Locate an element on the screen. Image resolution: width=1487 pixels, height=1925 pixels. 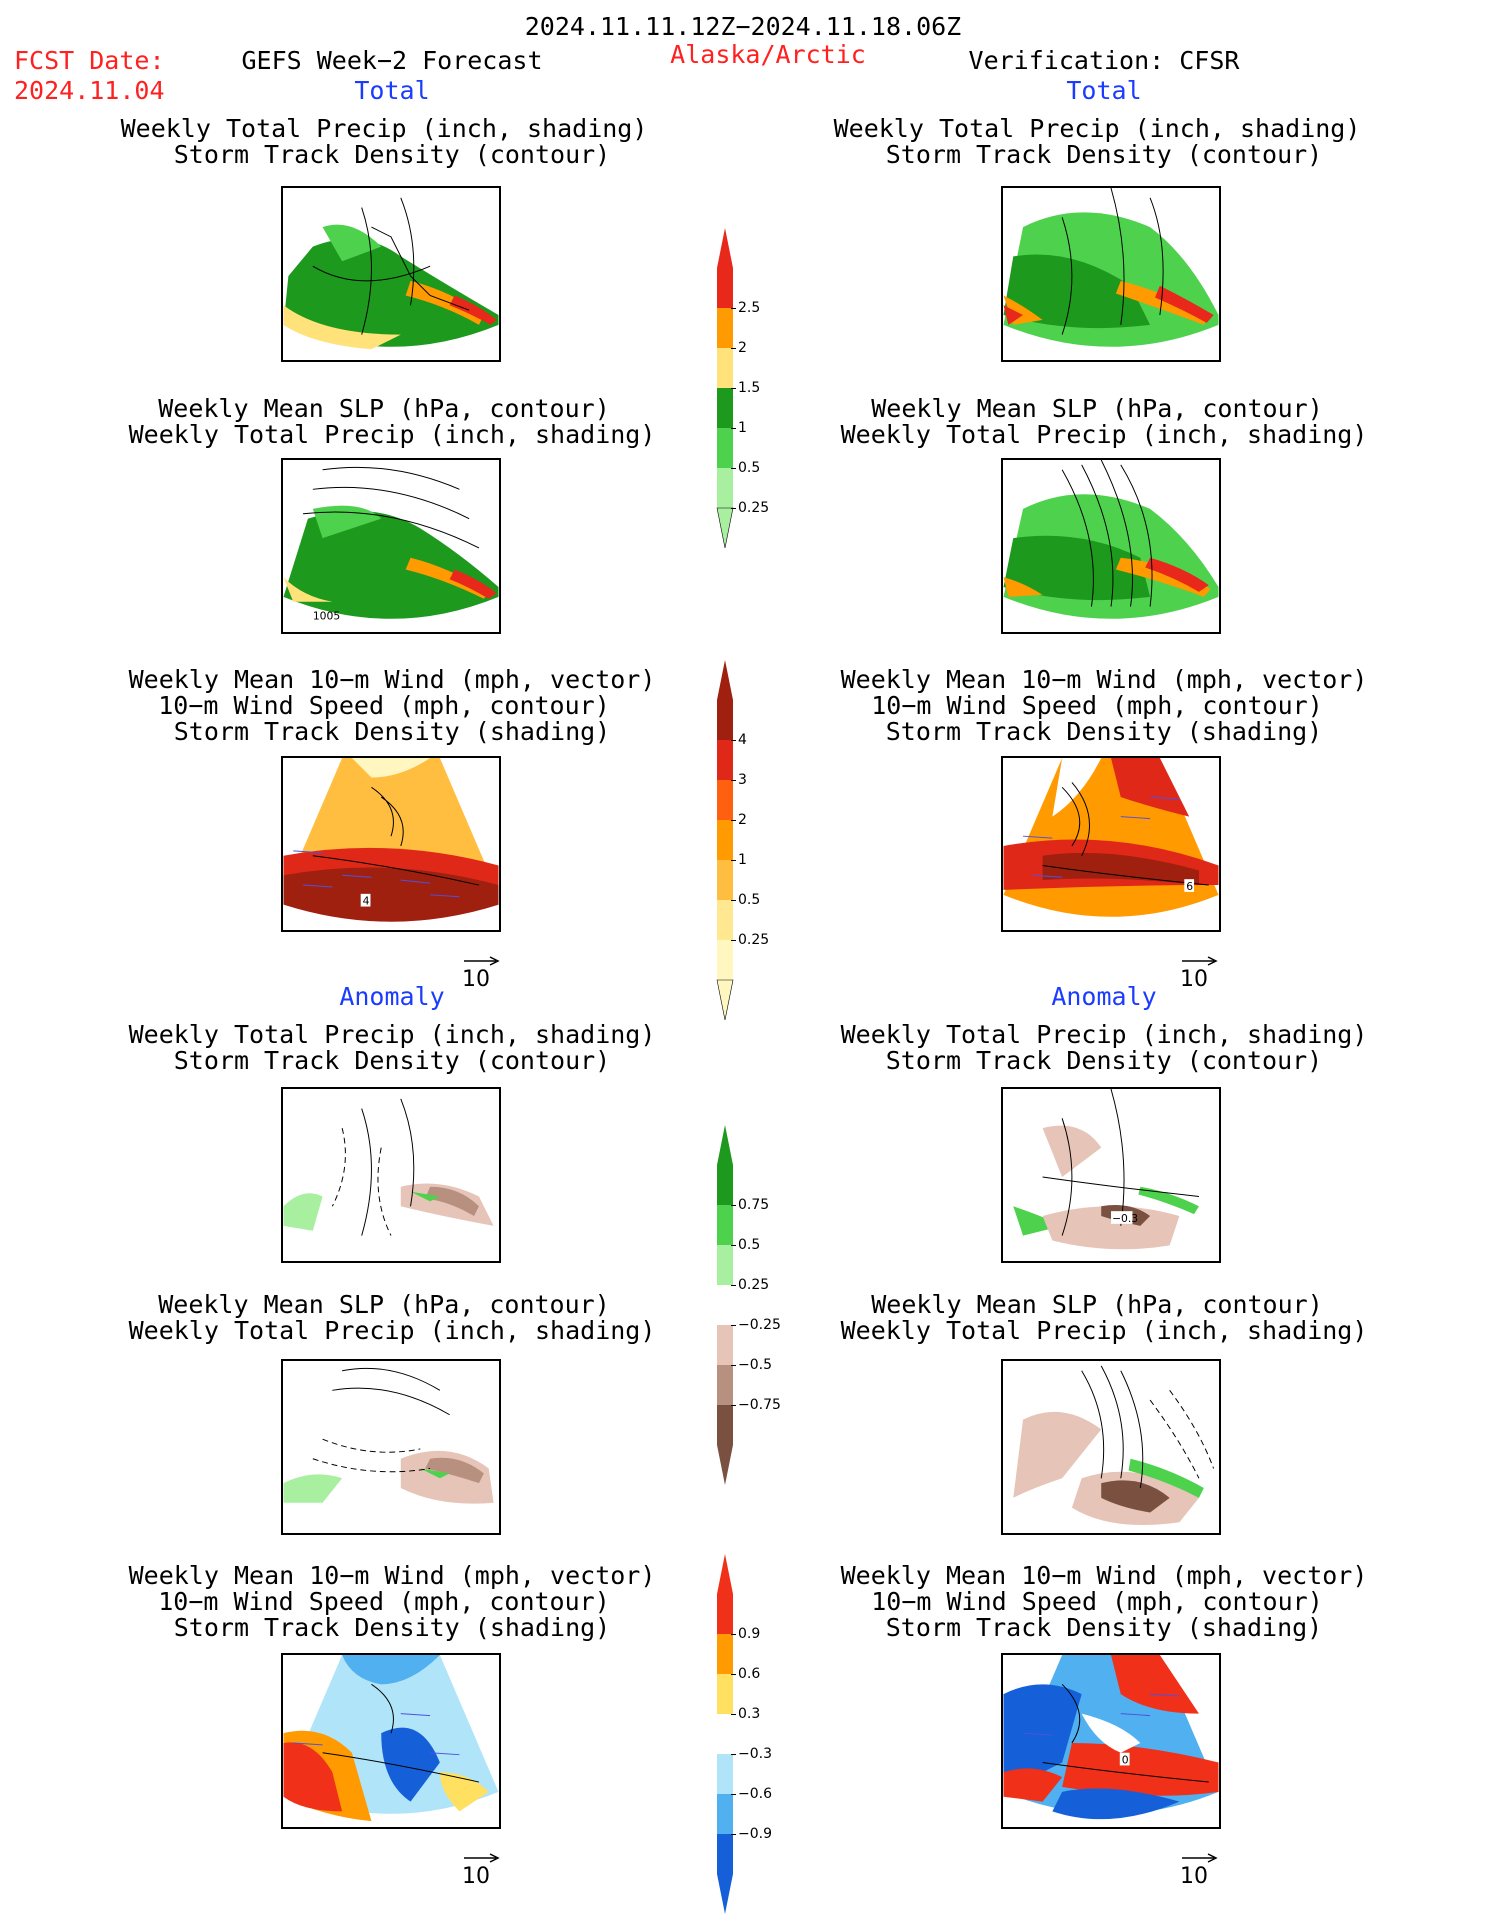
colorbar-tick-label: 1 is located at coordinates (742, 428).